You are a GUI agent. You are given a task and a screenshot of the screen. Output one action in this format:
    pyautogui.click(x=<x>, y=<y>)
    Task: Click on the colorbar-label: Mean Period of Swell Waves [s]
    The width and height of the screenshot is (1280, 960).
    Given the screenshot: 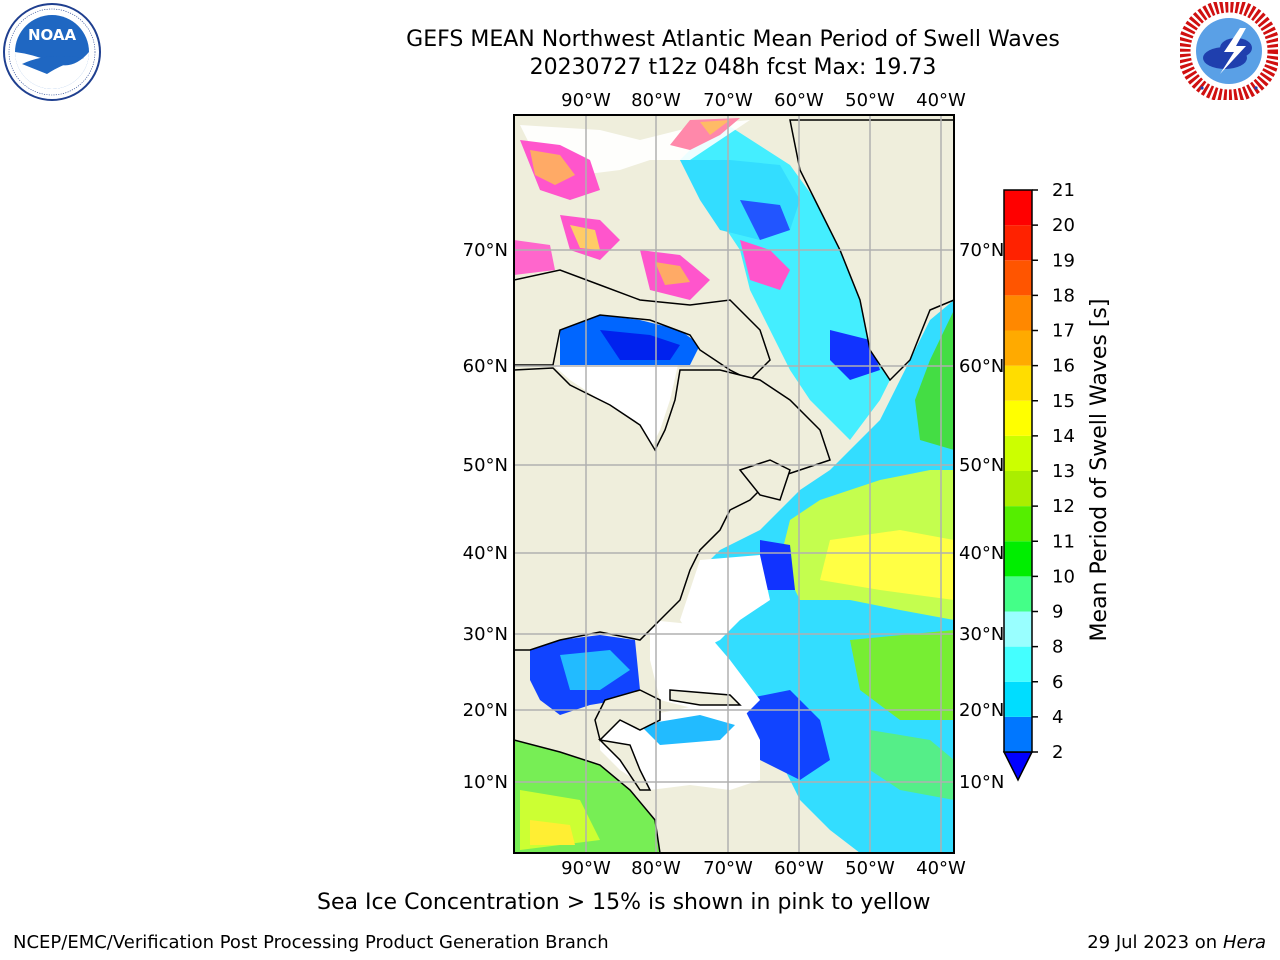 What is the action you would take?
    pyautogui.click(x=1099, y=470)
    